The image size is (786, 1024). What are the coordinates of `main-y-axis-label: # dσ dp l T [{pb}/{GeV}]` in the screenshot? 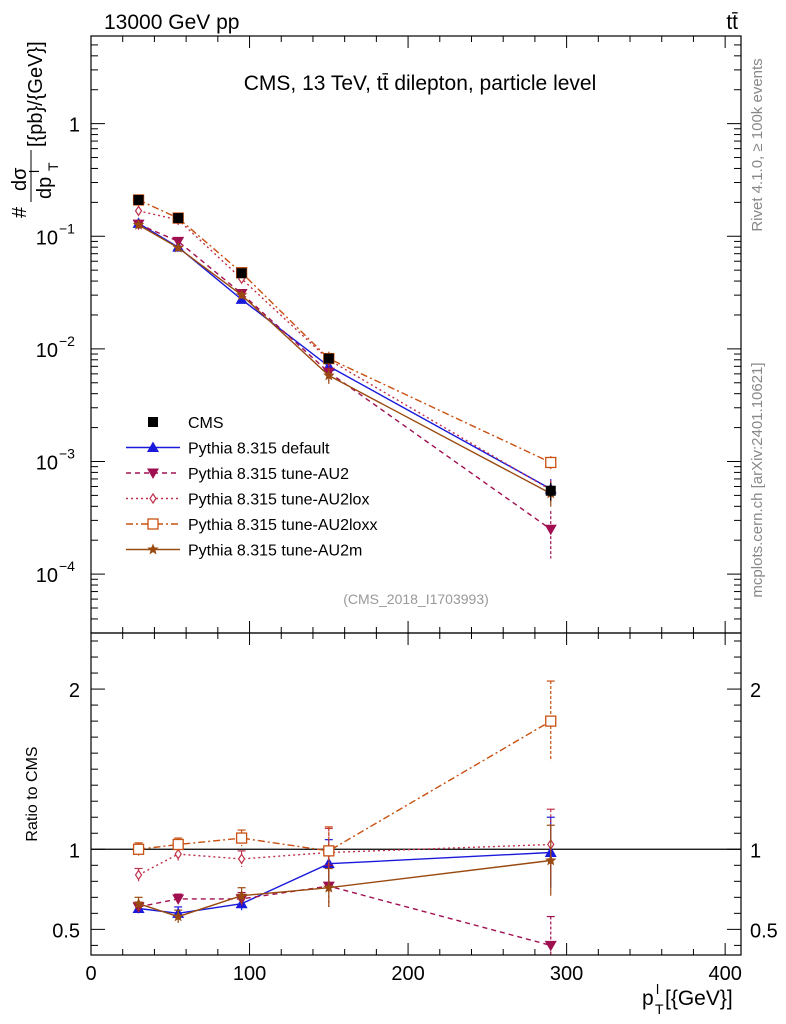 It's located at (35, 129).